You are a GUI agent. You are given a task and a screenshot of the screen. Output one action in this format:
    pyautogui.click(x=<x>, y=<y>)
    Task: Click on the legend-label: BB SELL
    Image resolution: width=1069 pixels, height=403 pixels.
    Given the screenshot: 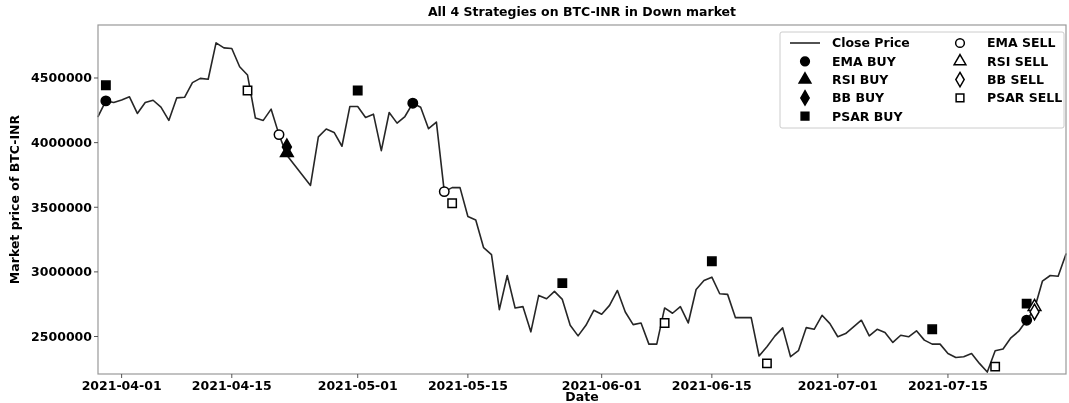 What is the action you would take?
    pyautogui.click(x=1015, y=79)
    